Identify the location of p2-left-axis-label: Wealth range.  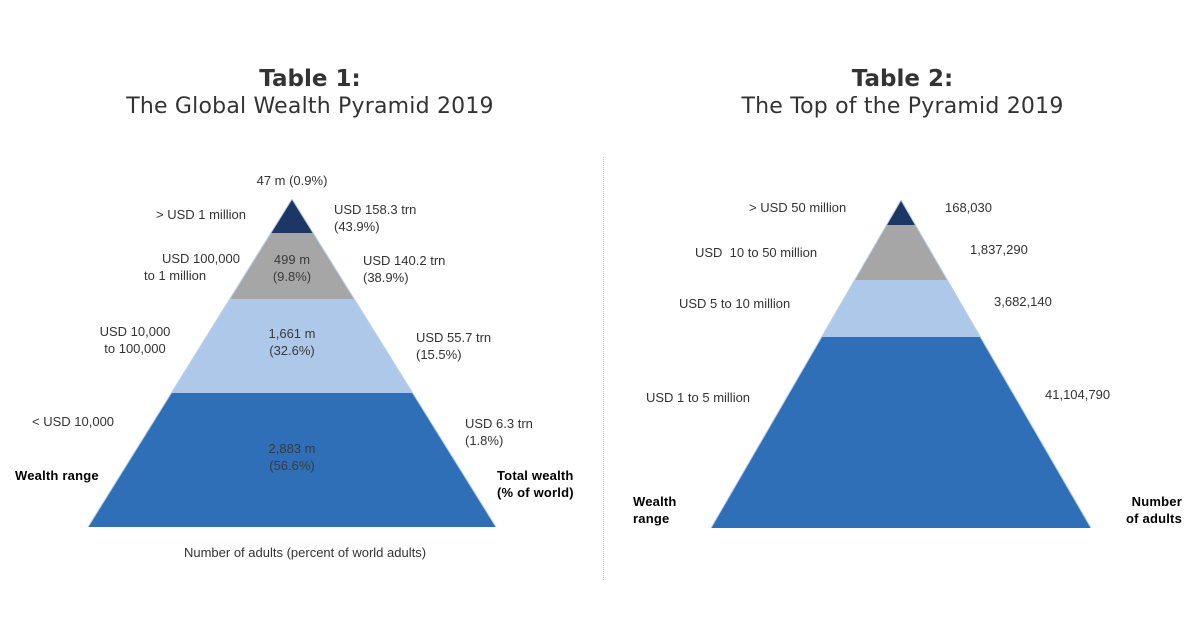
(655, 510).